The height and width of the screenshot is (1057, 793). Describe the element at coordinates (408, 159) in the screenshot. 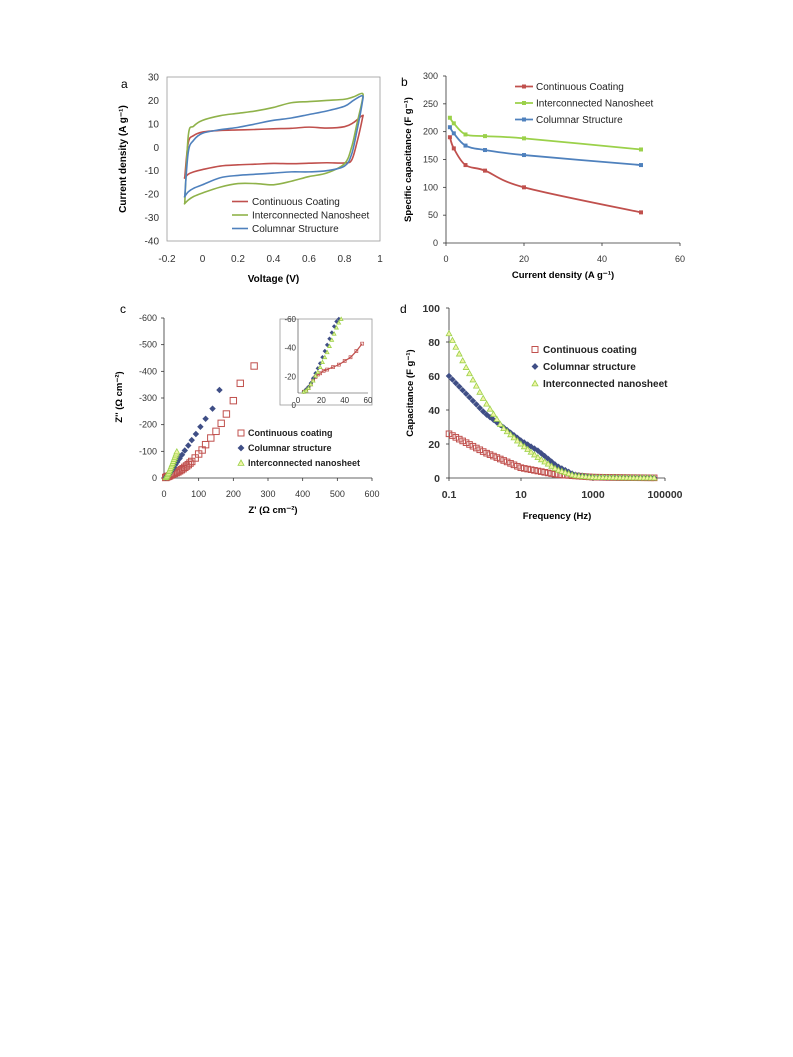

I see `y-axis-label: Specific capacitance (F g⁻¹)` at that location.